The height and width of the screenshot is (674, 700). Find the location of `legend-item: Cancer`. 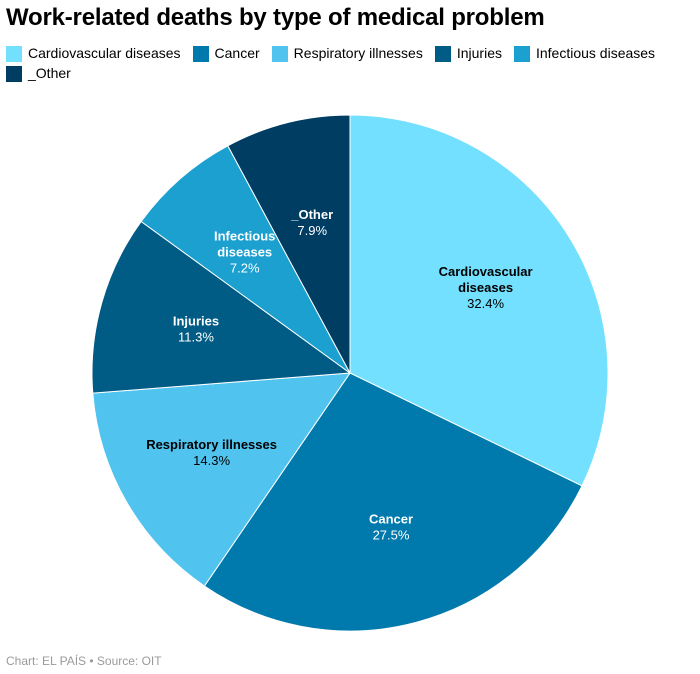

legend-item: Cancer is located at coordinates (226, 53).